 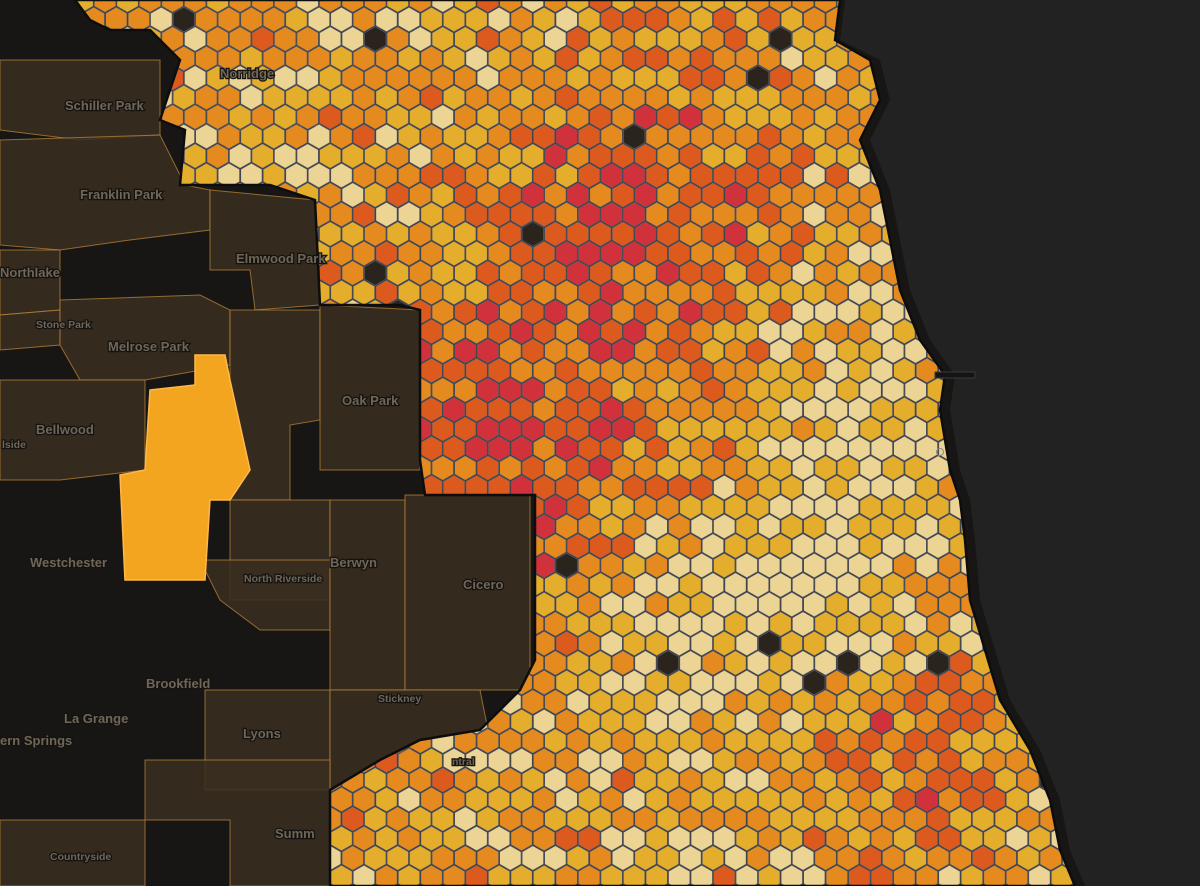 I want to click on municipality-melrose-park, so click(x=145, y=337).